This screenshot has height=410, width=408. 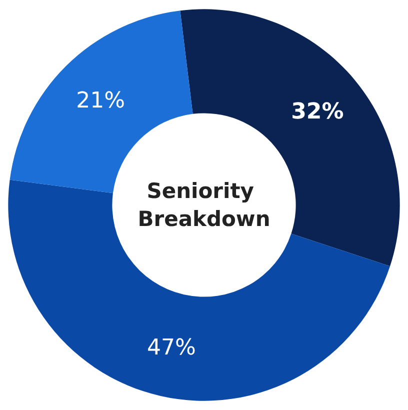 I want to click on data-label: 21%, so click(x=100, y=101).